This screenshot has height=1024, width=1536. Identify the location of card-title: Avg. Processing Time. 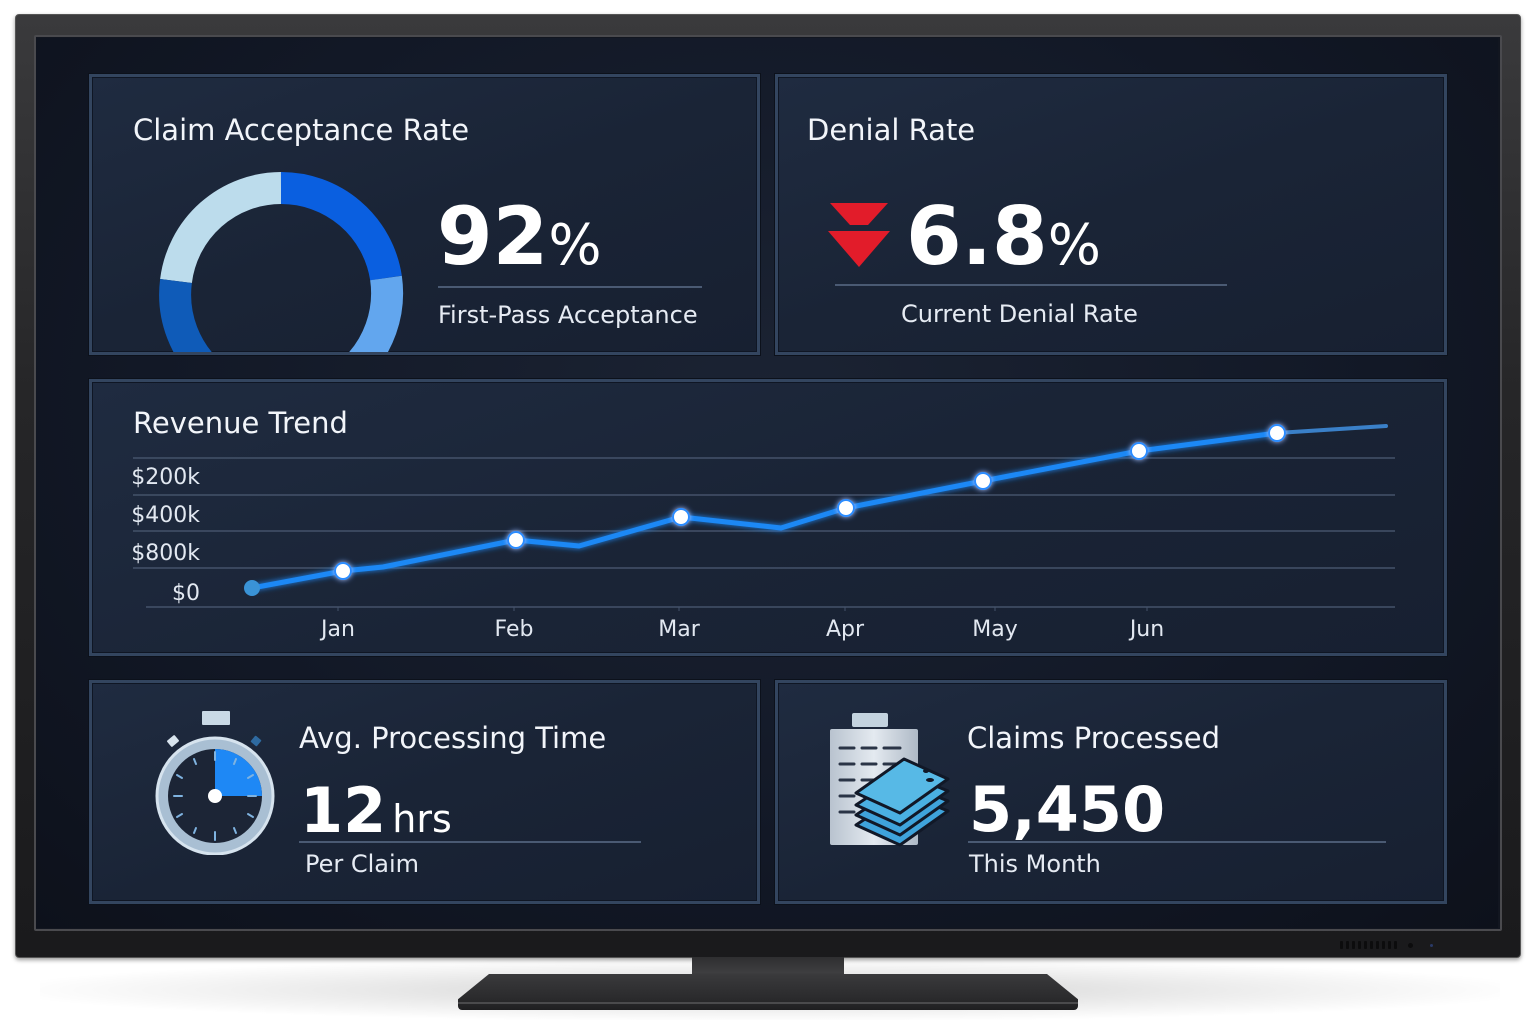
(453, 738).